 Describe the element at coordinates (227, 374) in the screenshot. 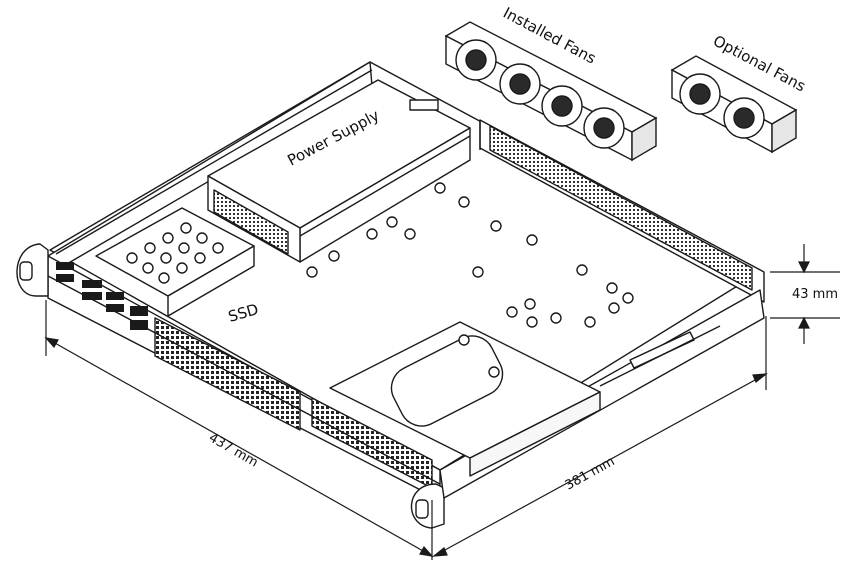

I see `front-vent-mesh-left` at that location.